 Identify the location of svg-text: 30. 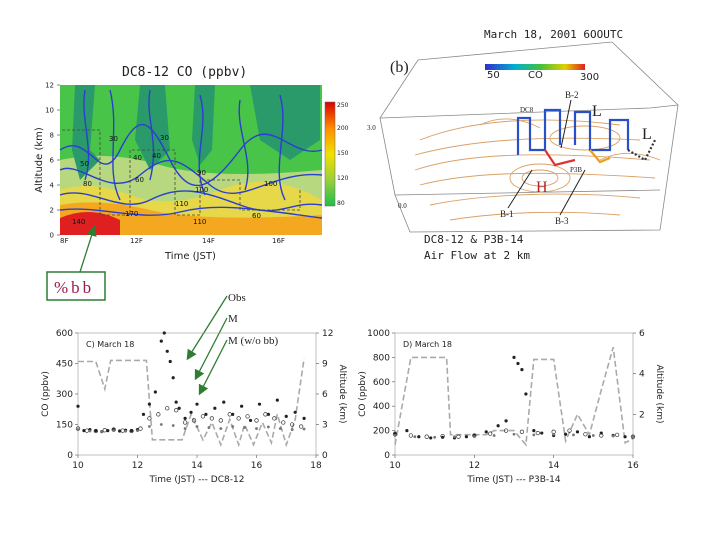
(164, 138).